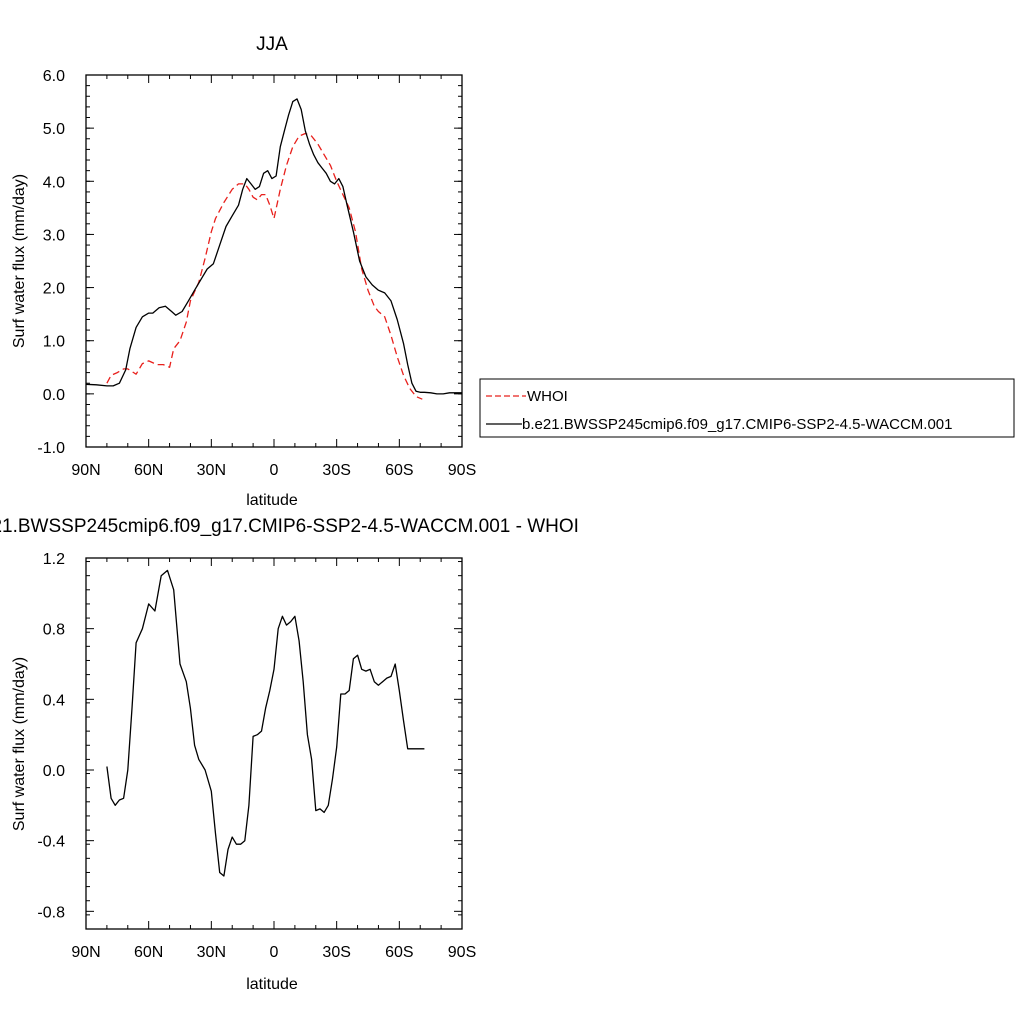  I want to click on bottom-series-group, so click(265, 723).